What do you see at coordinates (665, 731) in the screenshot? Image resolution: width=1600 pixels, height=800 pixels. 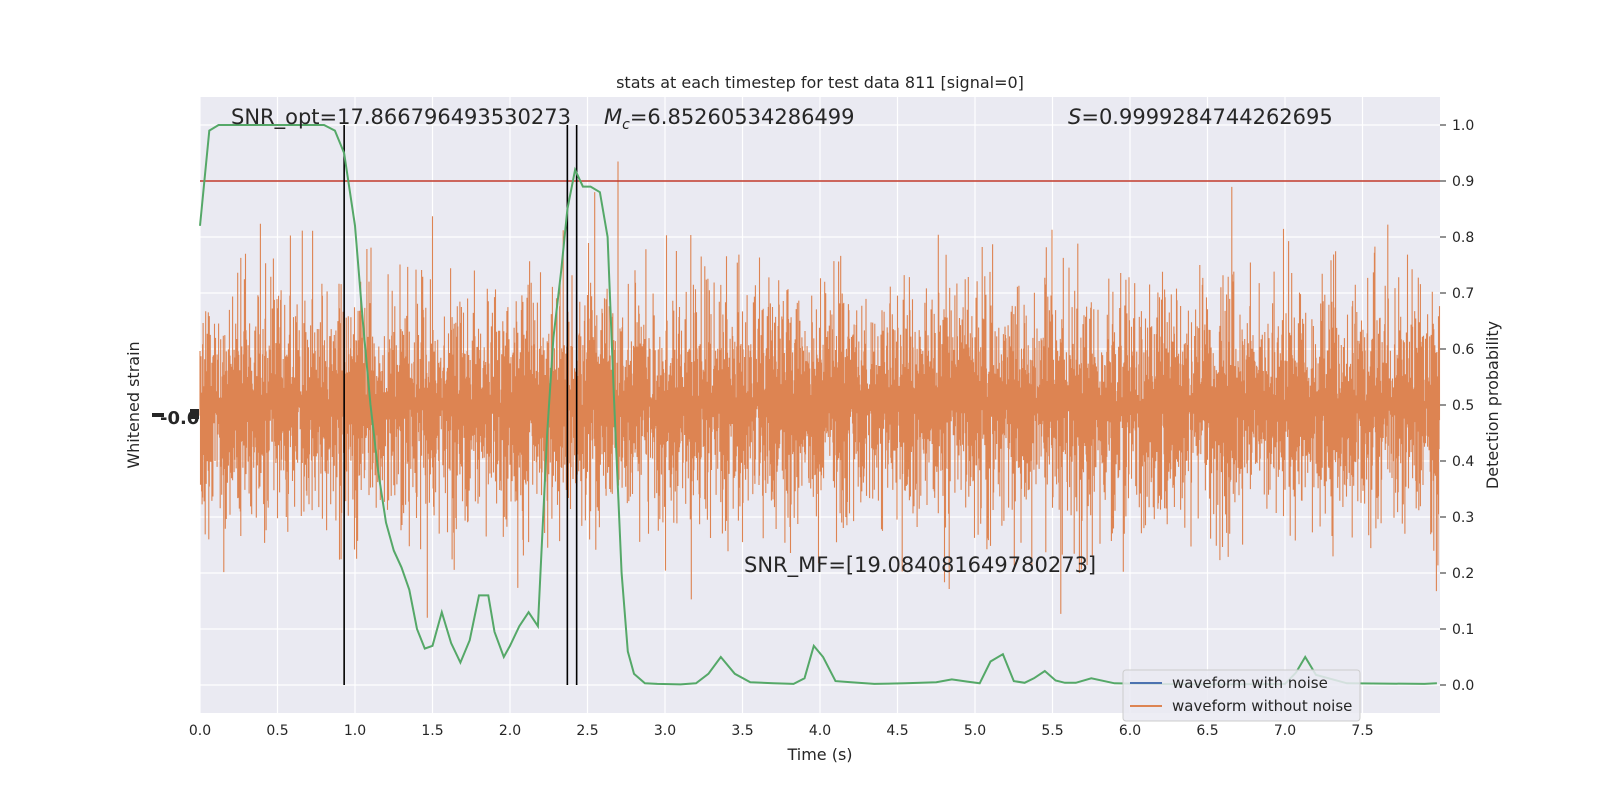 I see `x-tick-label: 3.0` at bounding box center [665, 731].